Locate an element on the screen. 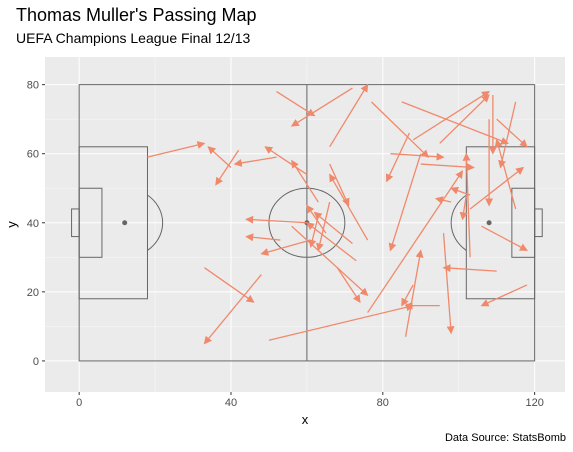 This screenshot has height=452, width=573. left-penalty-spot is located at coordinates (125, 223).